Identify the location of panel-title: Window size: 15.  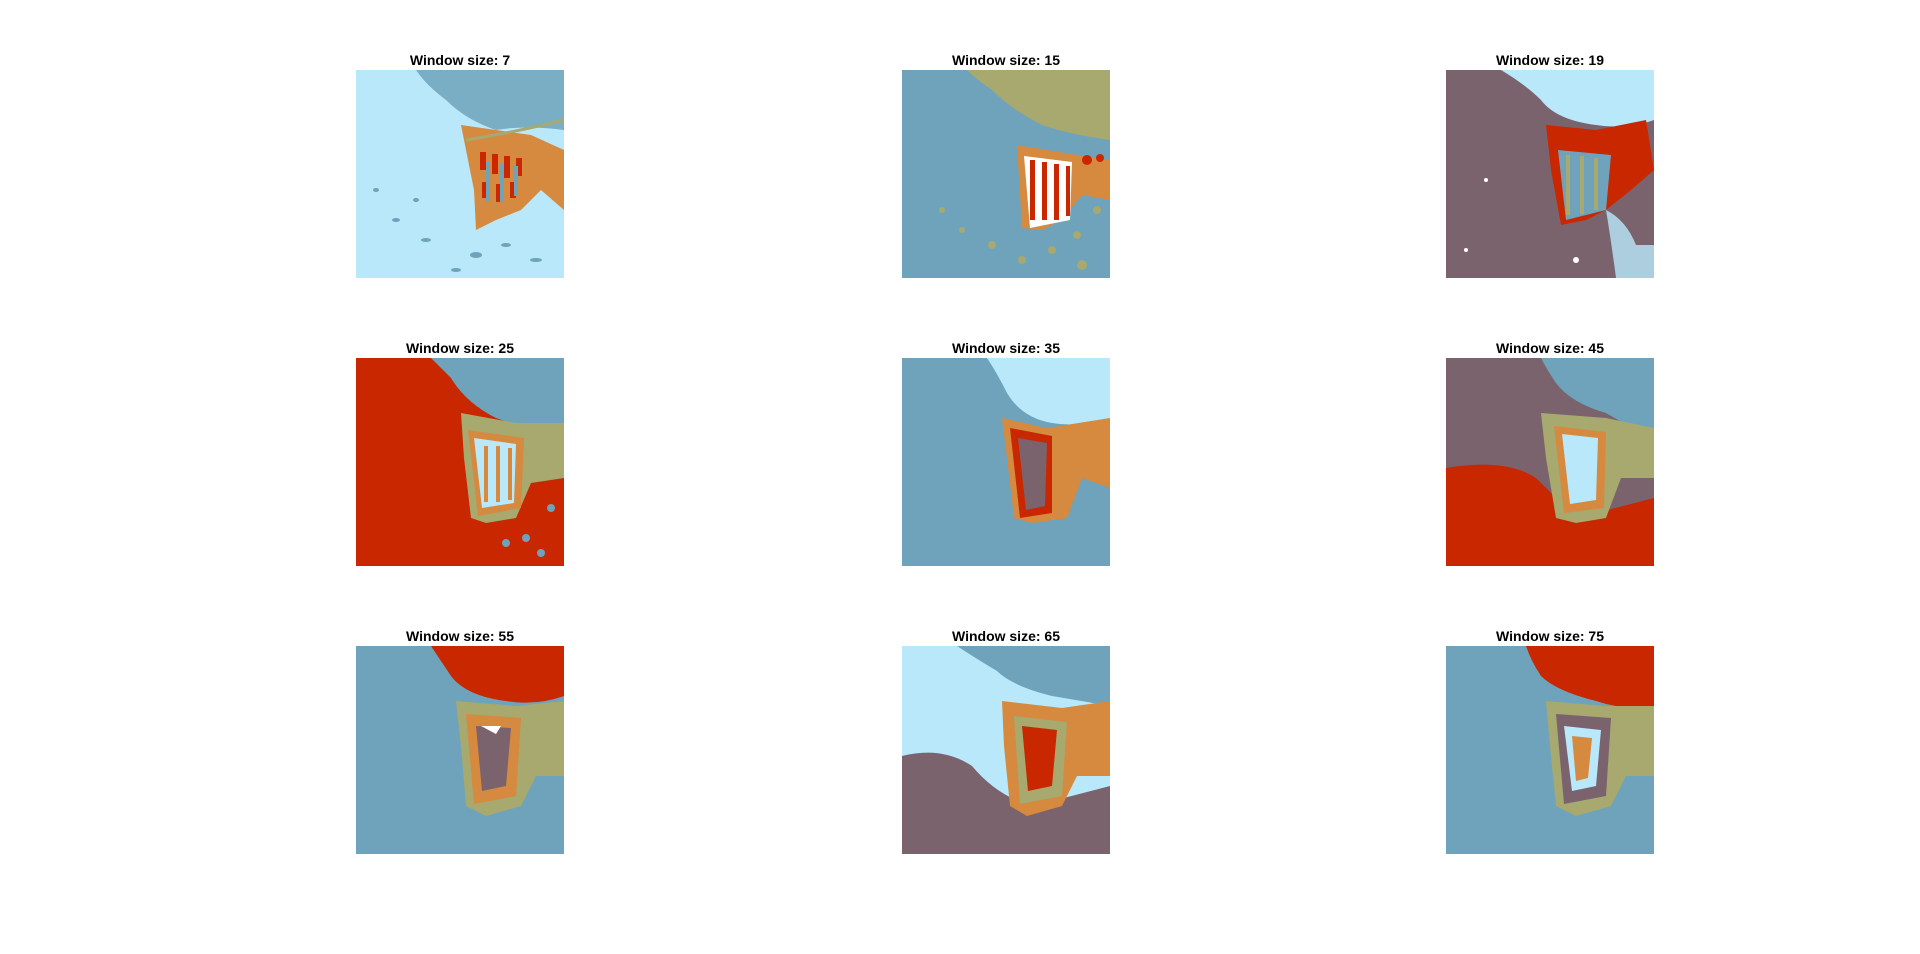
(1005, 60).